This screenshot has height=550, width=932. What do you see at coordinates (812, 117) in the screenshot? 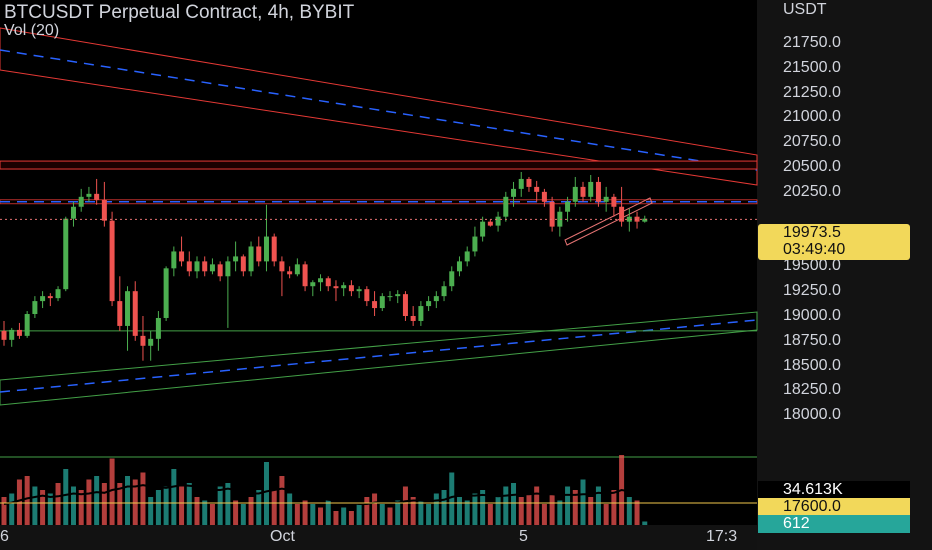
I see `y-tick-label: 21000.0` at bounding box center [812, 117].